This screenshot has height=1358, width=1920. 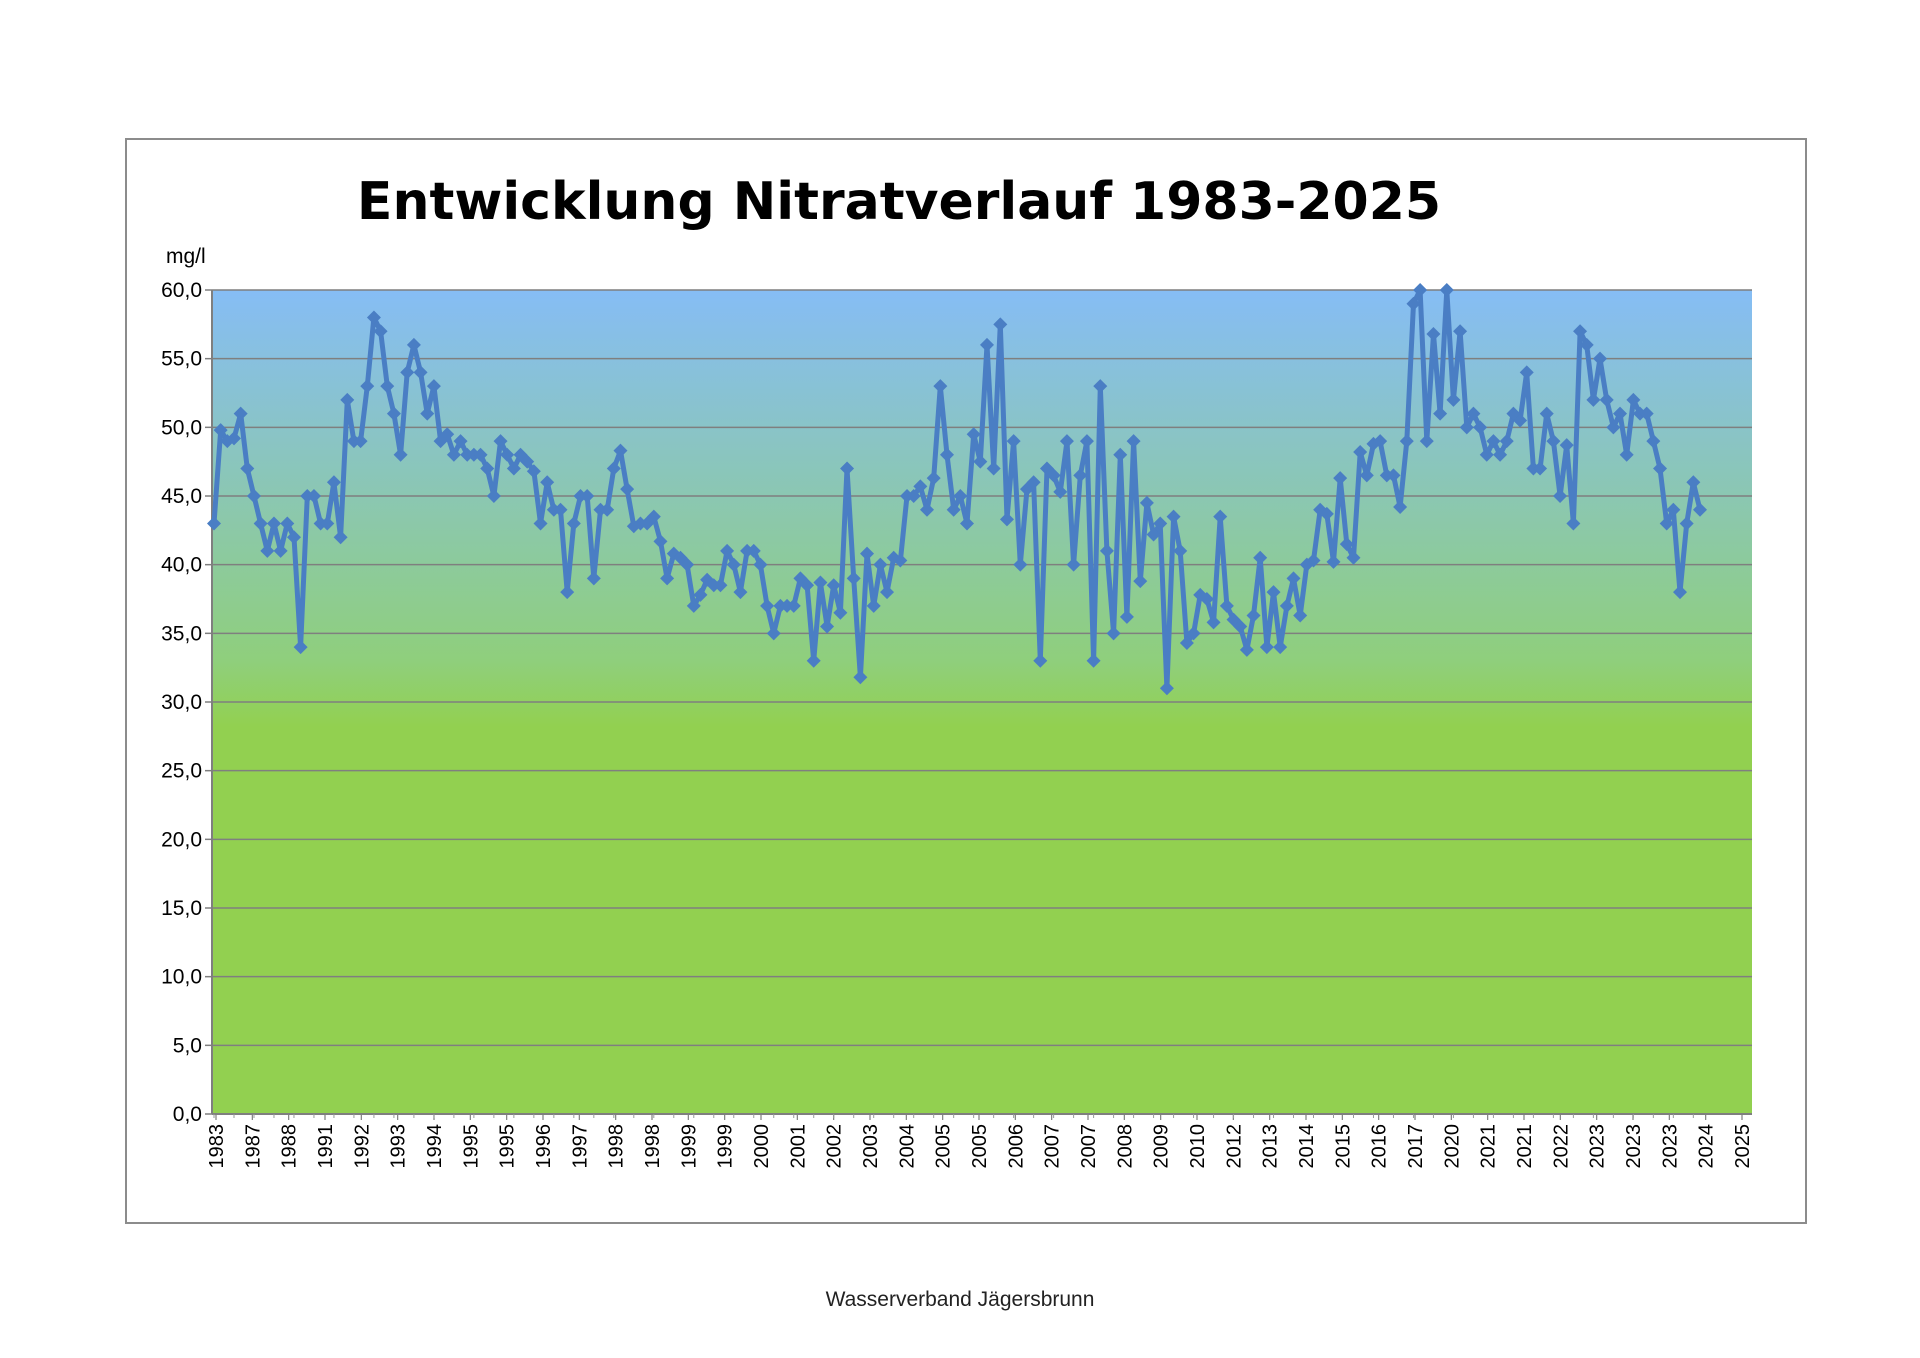 What do you see at coordinates (871, 1146) in the screenshot?
I see `x-tick-label: 2003` at bounding box center [871, 1146].